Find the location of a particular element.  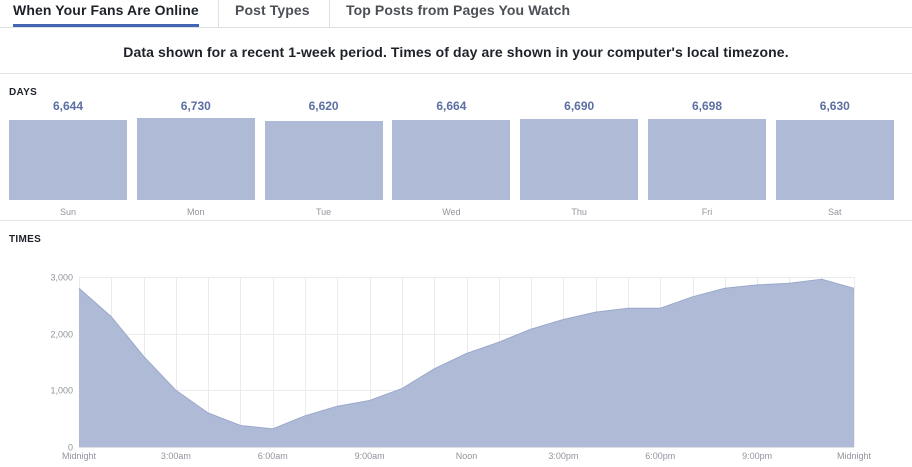

x-tick-label: 9:00pm is located at coordinates (757, 456).